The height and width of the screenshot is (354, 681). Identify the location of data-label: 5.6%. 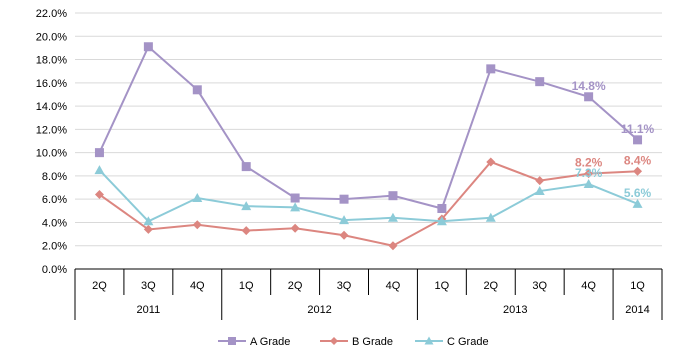
(638, 193).